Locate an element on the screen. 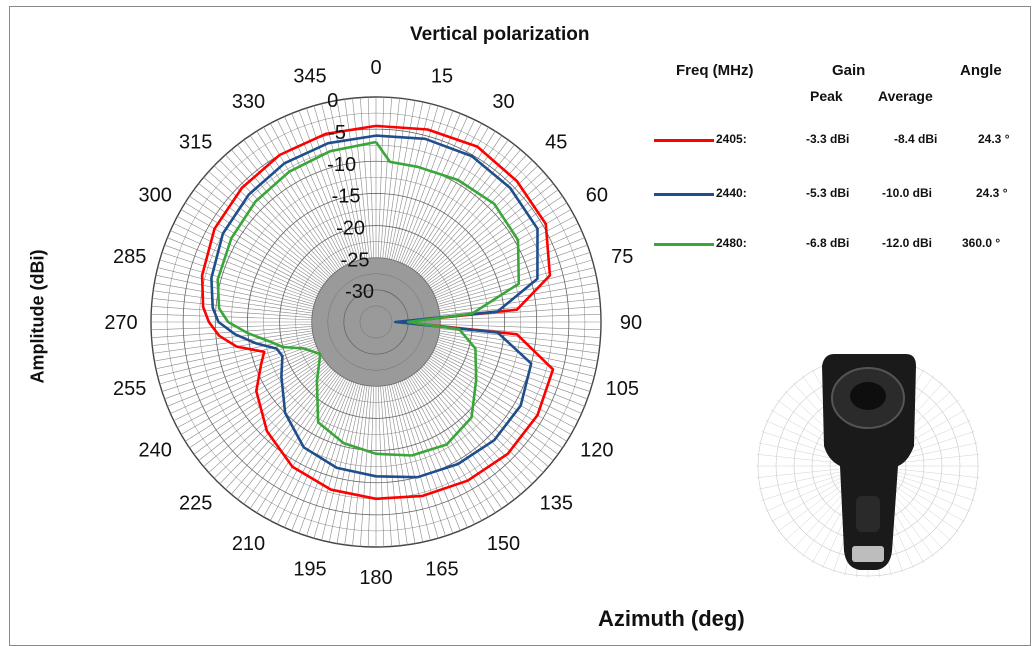 The width and height of the screenshot is (1033, 646). legend-angle-header: Angle is located at coordinates (981, 70).